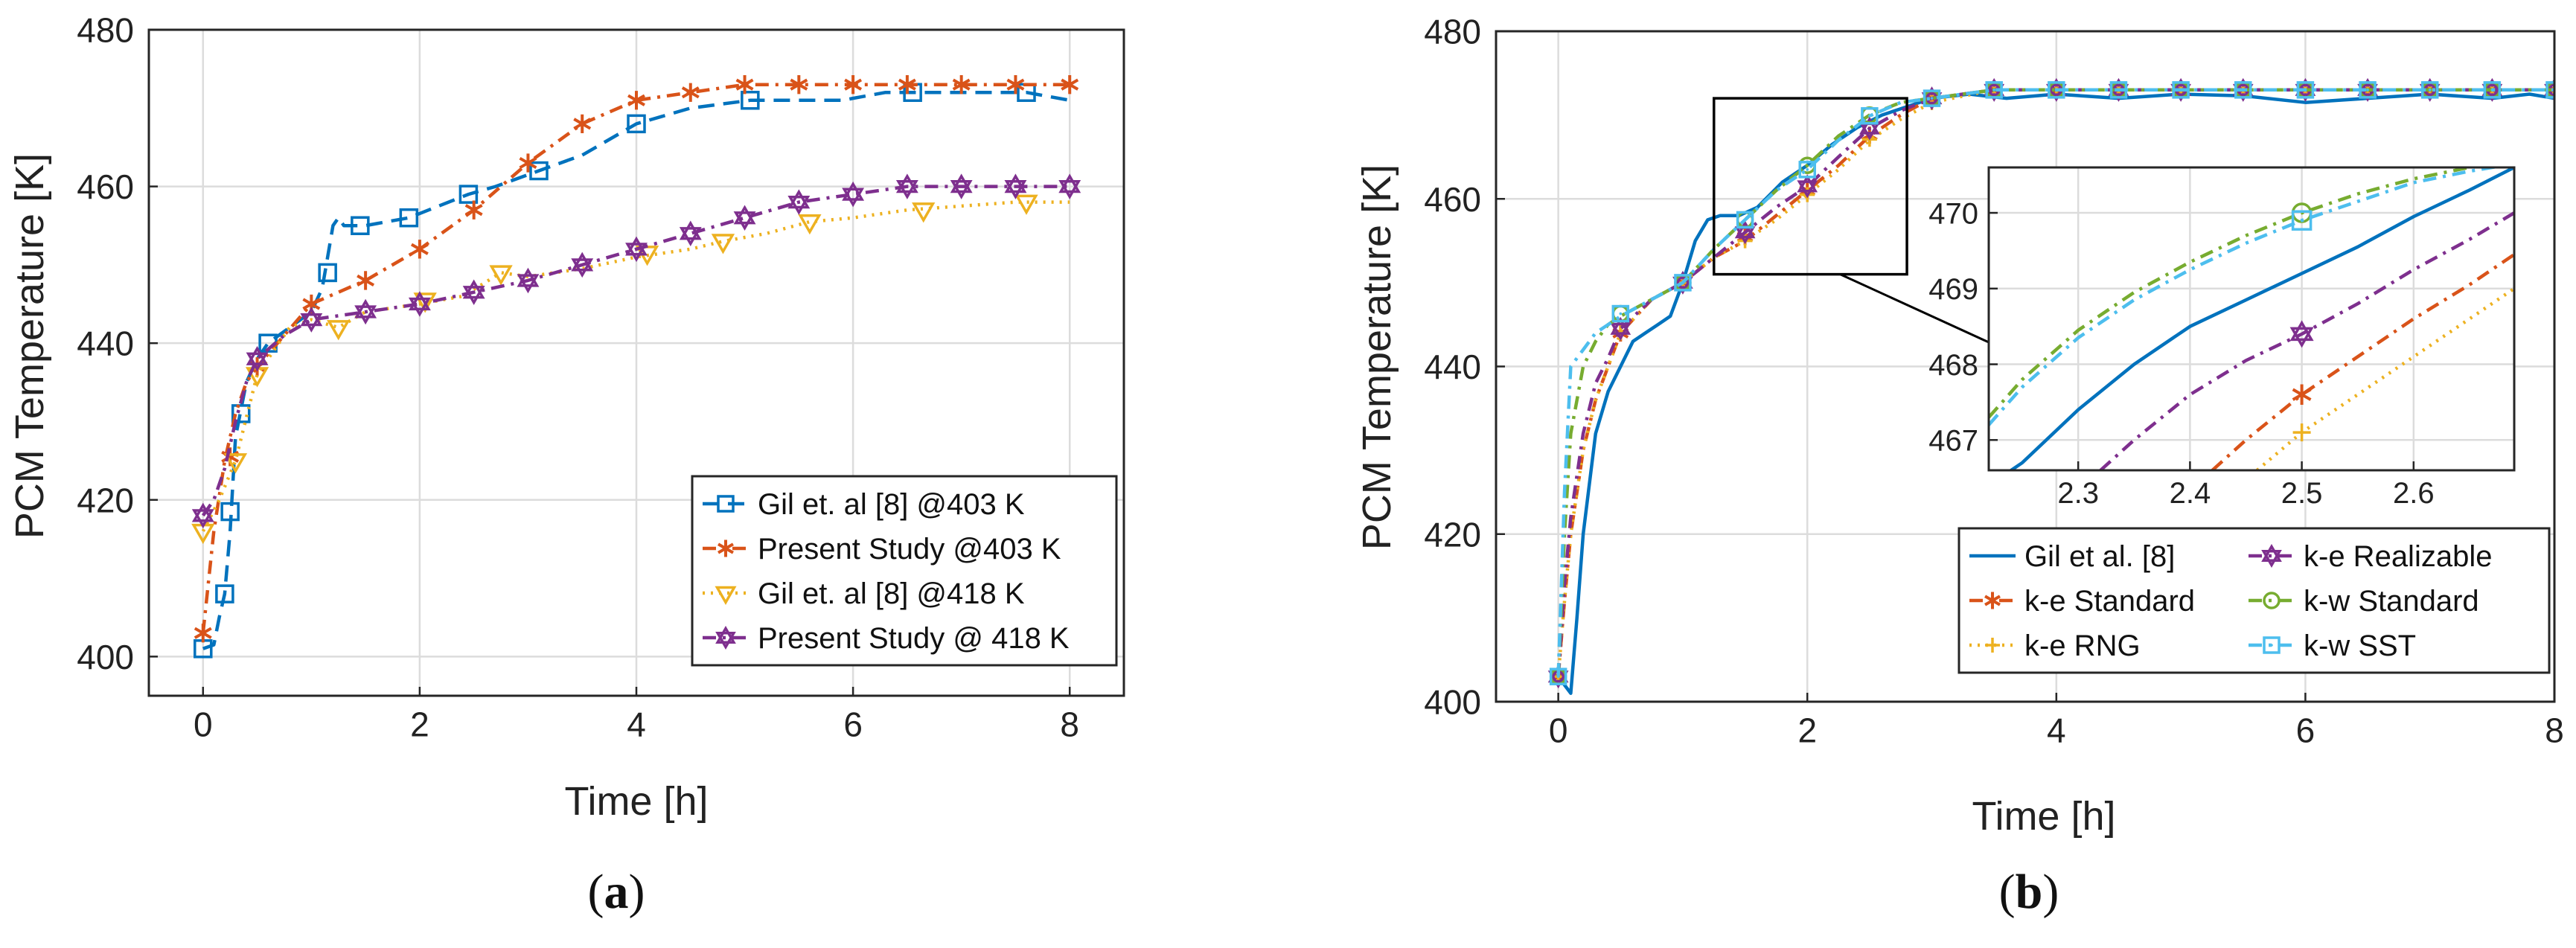 This screenshot has width=2576, height=948. I want to click on inset-series-5-line, so click(2245, 296).